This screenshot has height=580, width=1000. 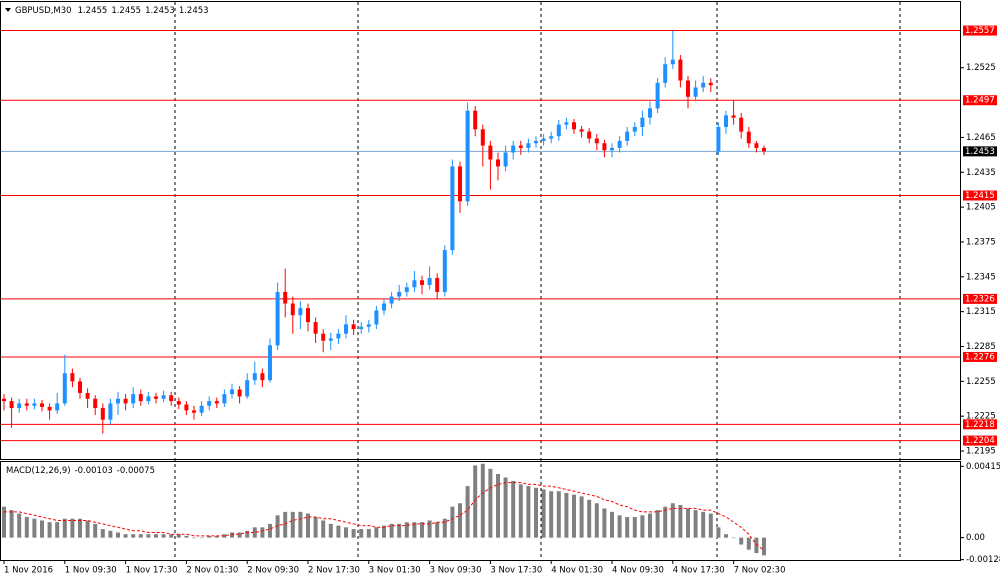 What do you see at coordinates (980, 151) in the screenshot?
I see `current-price-label-bg` at bounding box center [980, 151].